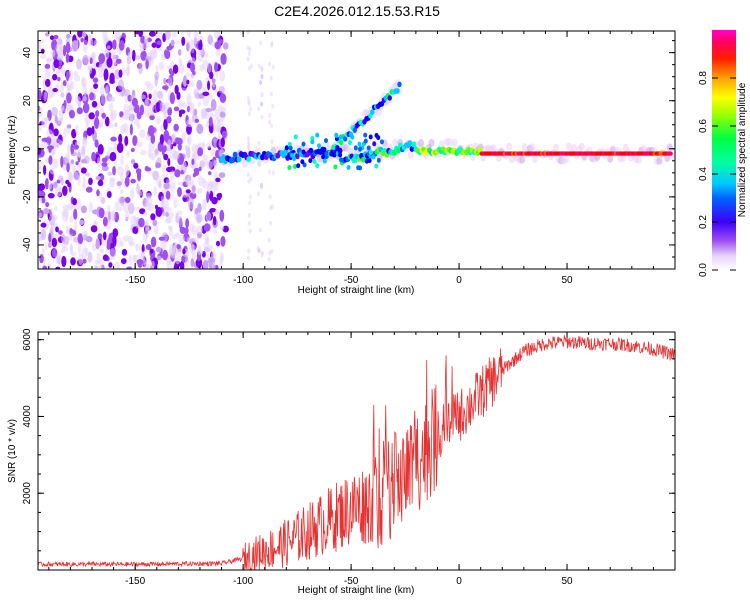 The image size is (750, 600). What do you see at coordinates (703, 174) in the screenshot?
I see `colorbar-tick-label: 0.4` at bounding box center [703, 174].